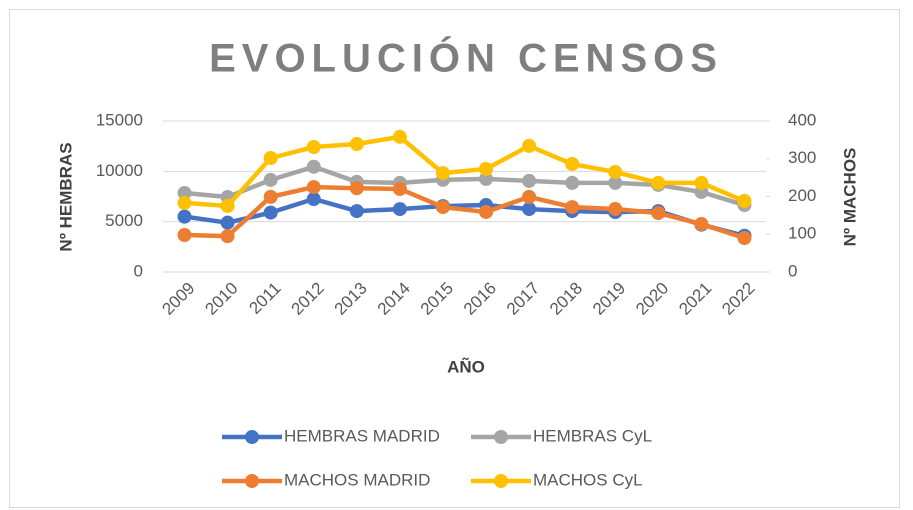 The width and height of the screenshot is (913, 510). I want to click on legend-label: MACHOS CyL, so click(588, 479).